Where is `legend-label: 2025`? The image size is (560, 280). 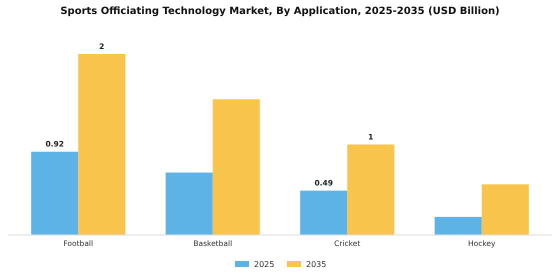 legend-label: 2025 is located at coordinates (264, 264).